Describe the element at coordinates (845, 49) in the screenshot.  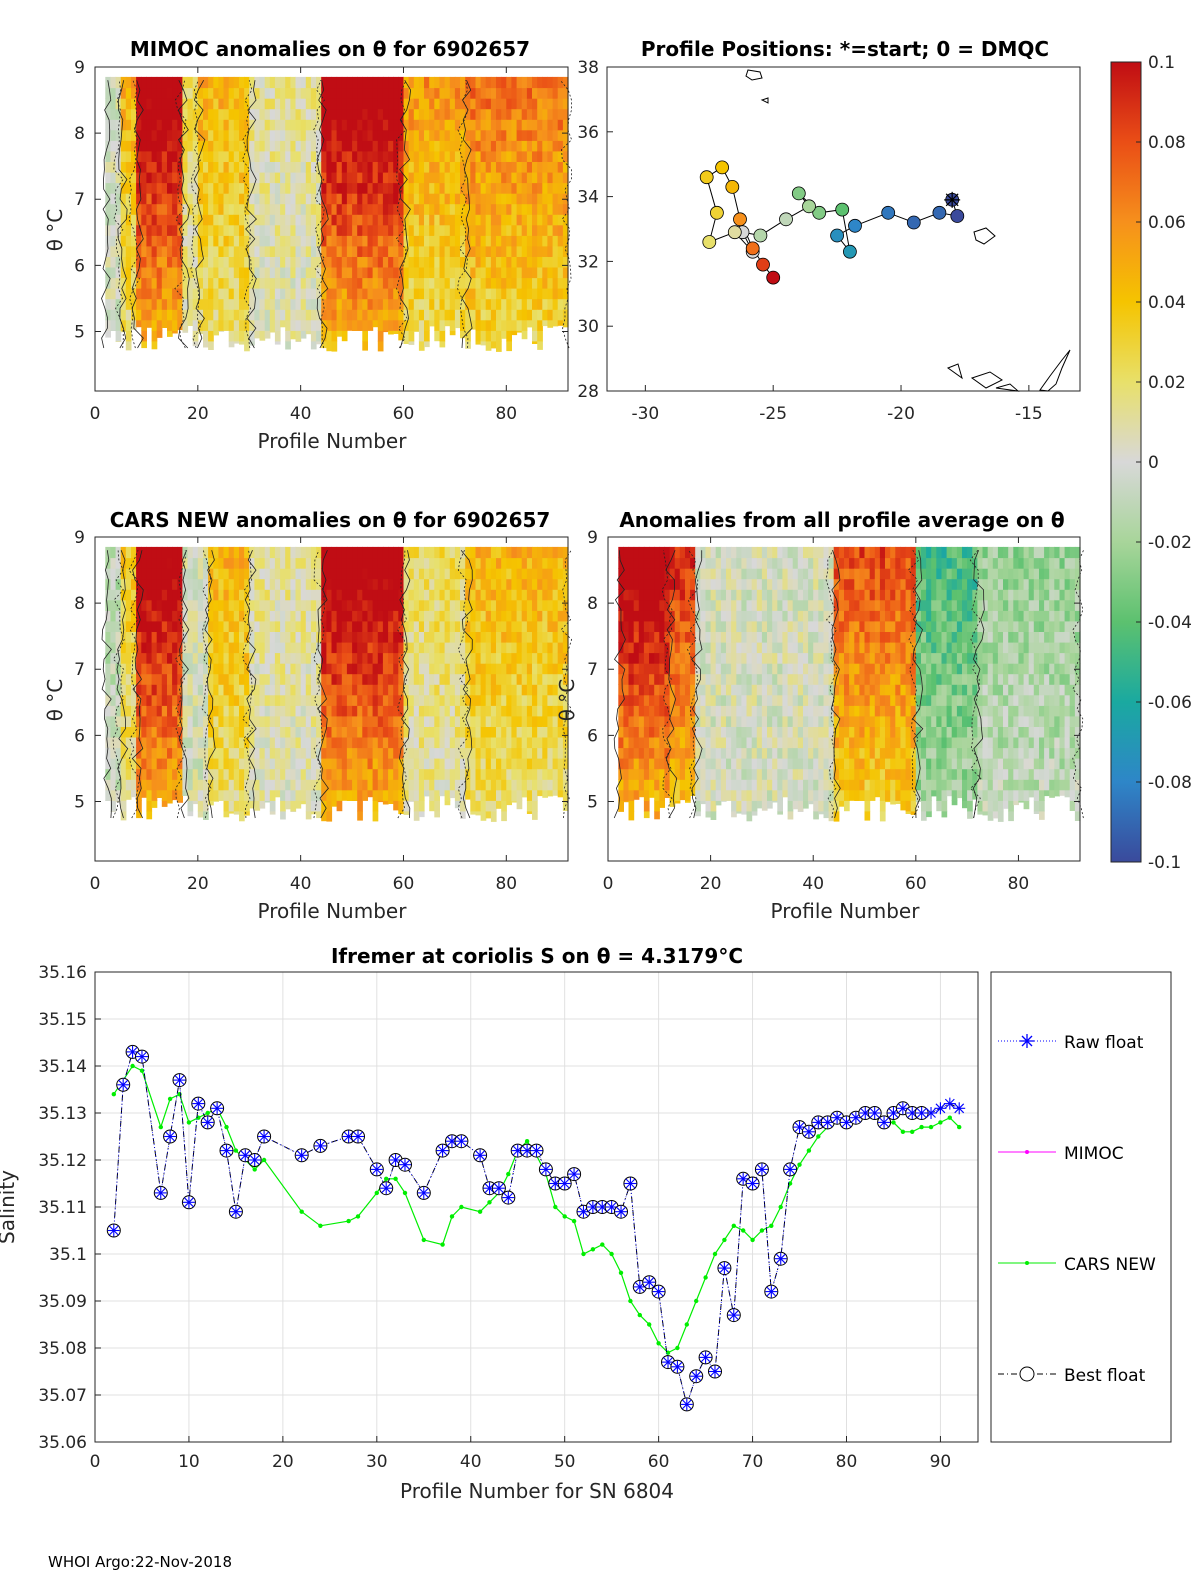
I see `positions-title: Profile Positions: *=start; 0 = DMQC` at that location.